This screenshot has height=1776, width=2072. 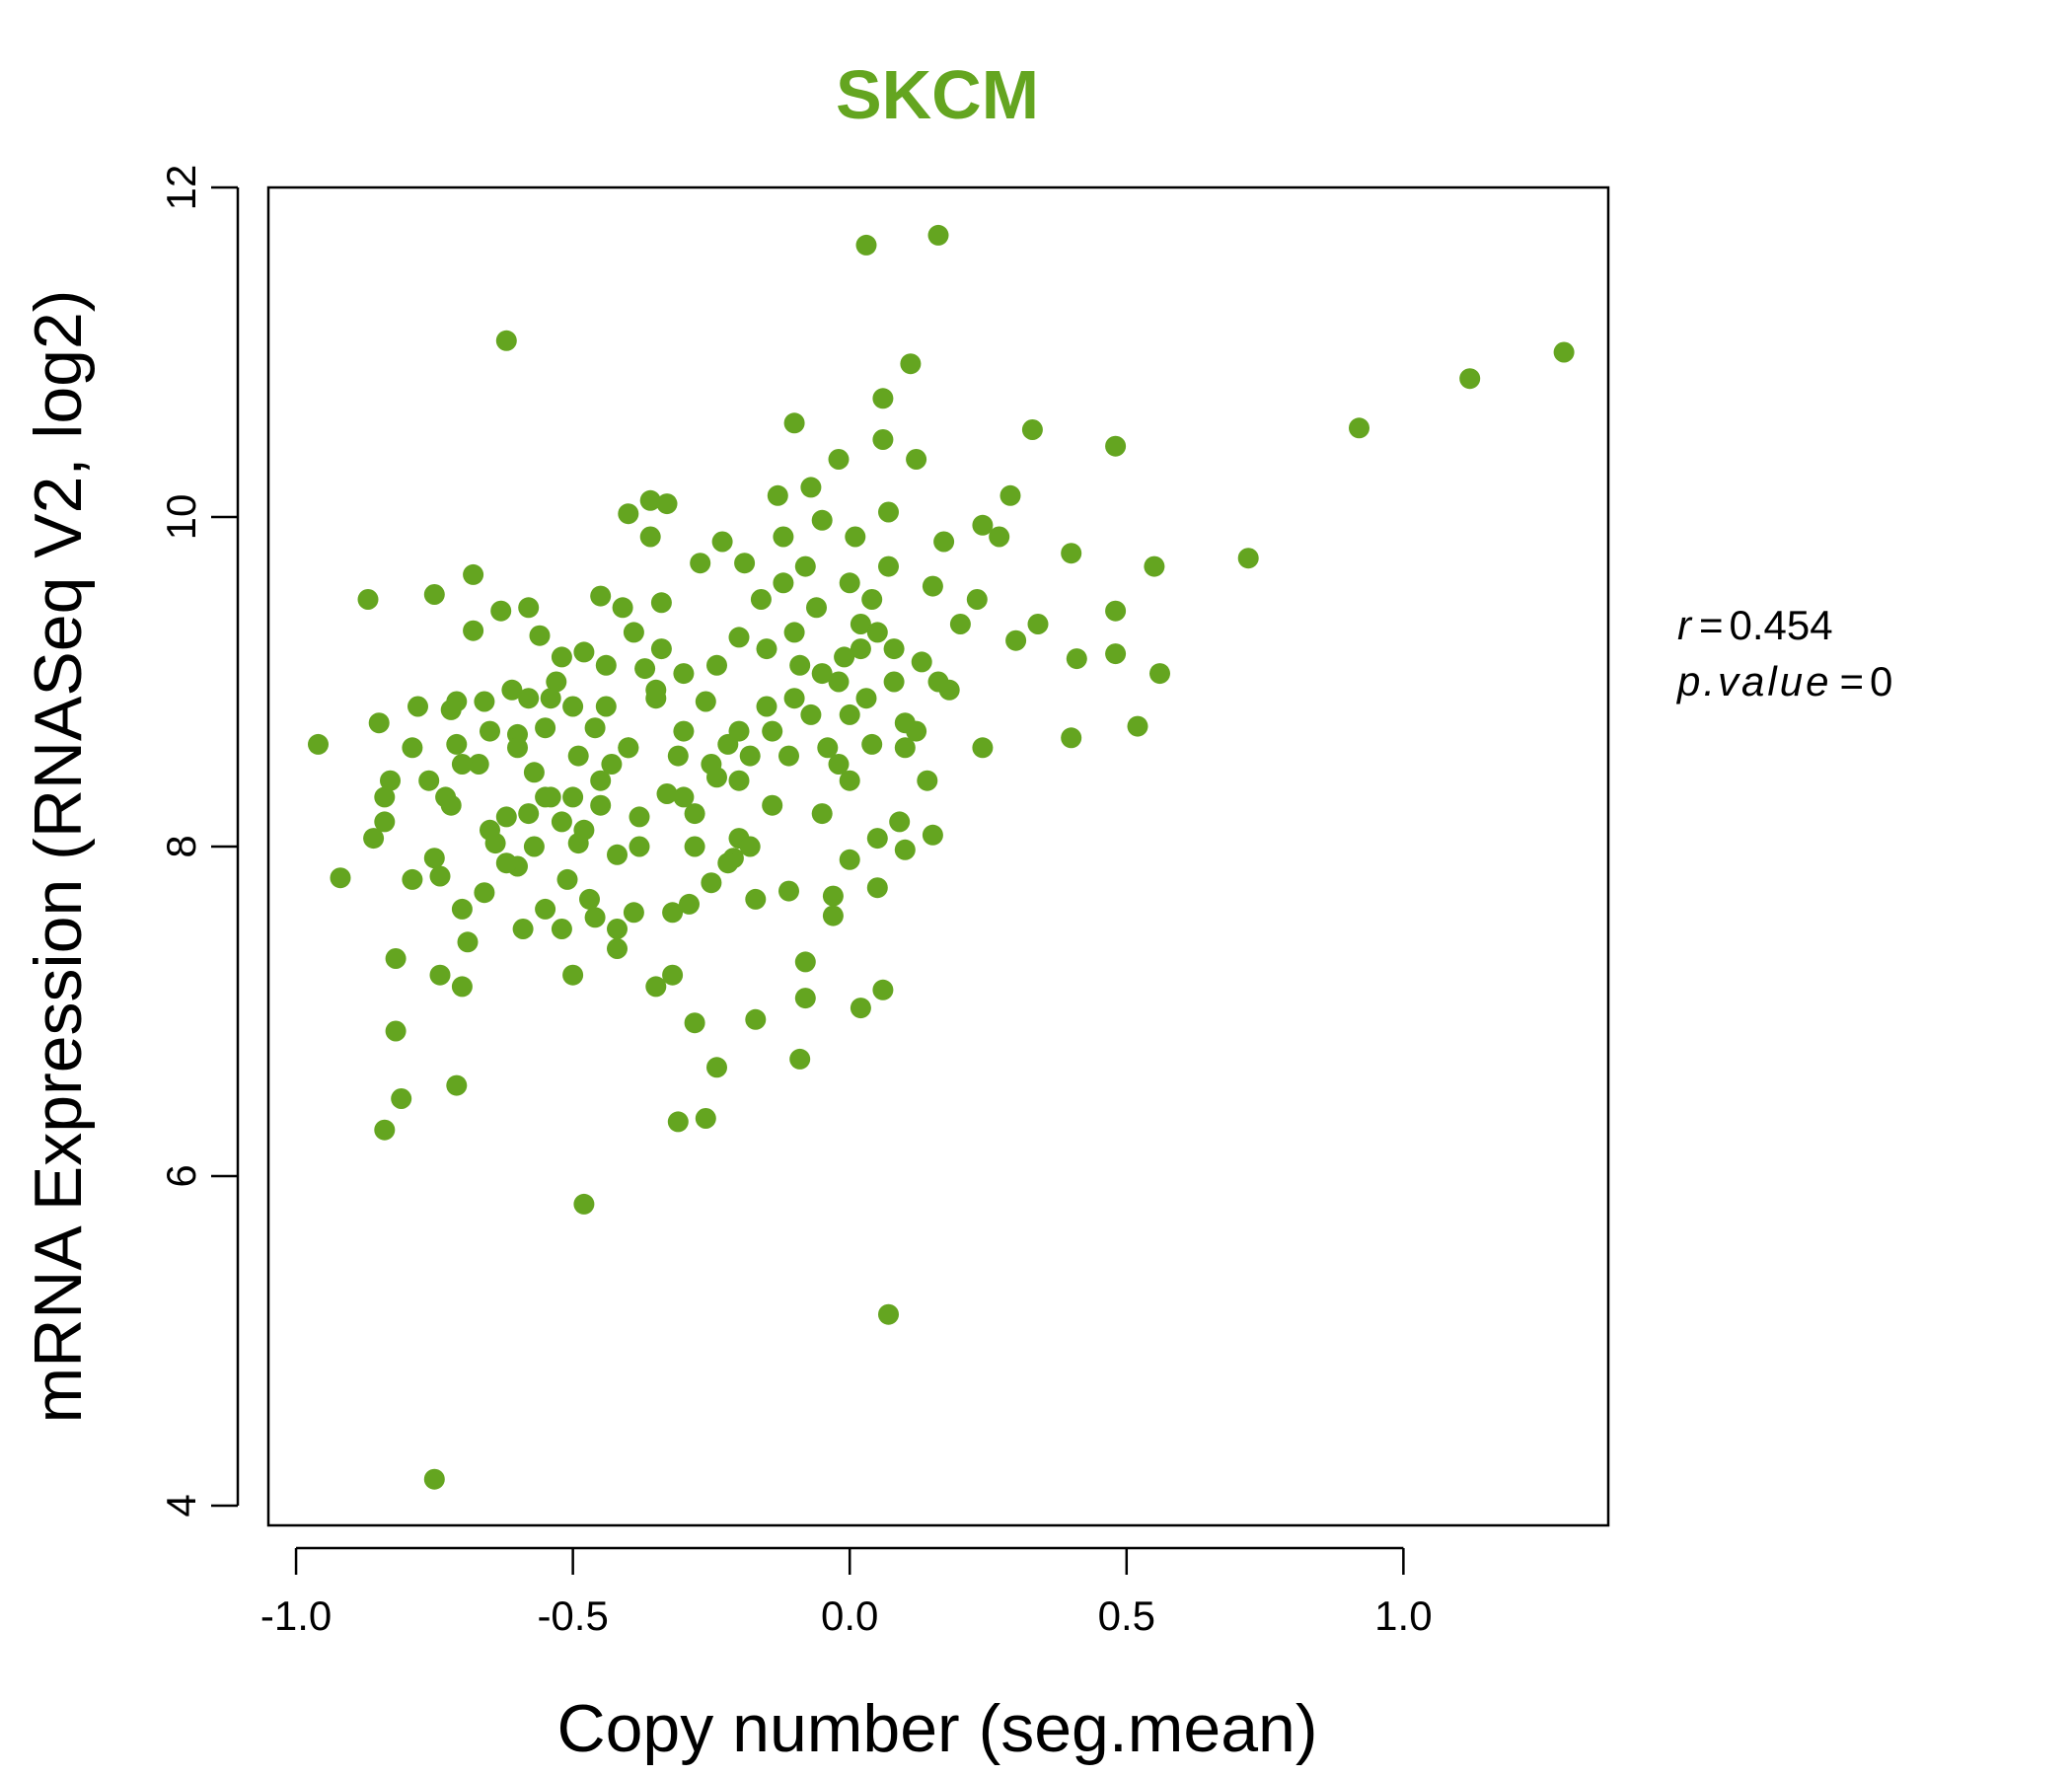 What do you see at coordinates (181, 518) in the screenshot?
I see `y-tick-label: 10` at bounding box center [181, 518].